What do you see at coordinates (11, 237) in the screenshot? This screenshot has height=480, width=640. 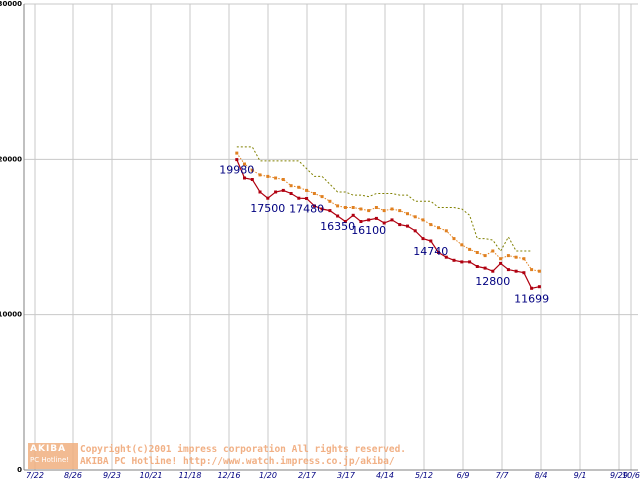 I see `y-axis-tick-labels: 0 10000 20000 30000` at bounding box center [11, 237].